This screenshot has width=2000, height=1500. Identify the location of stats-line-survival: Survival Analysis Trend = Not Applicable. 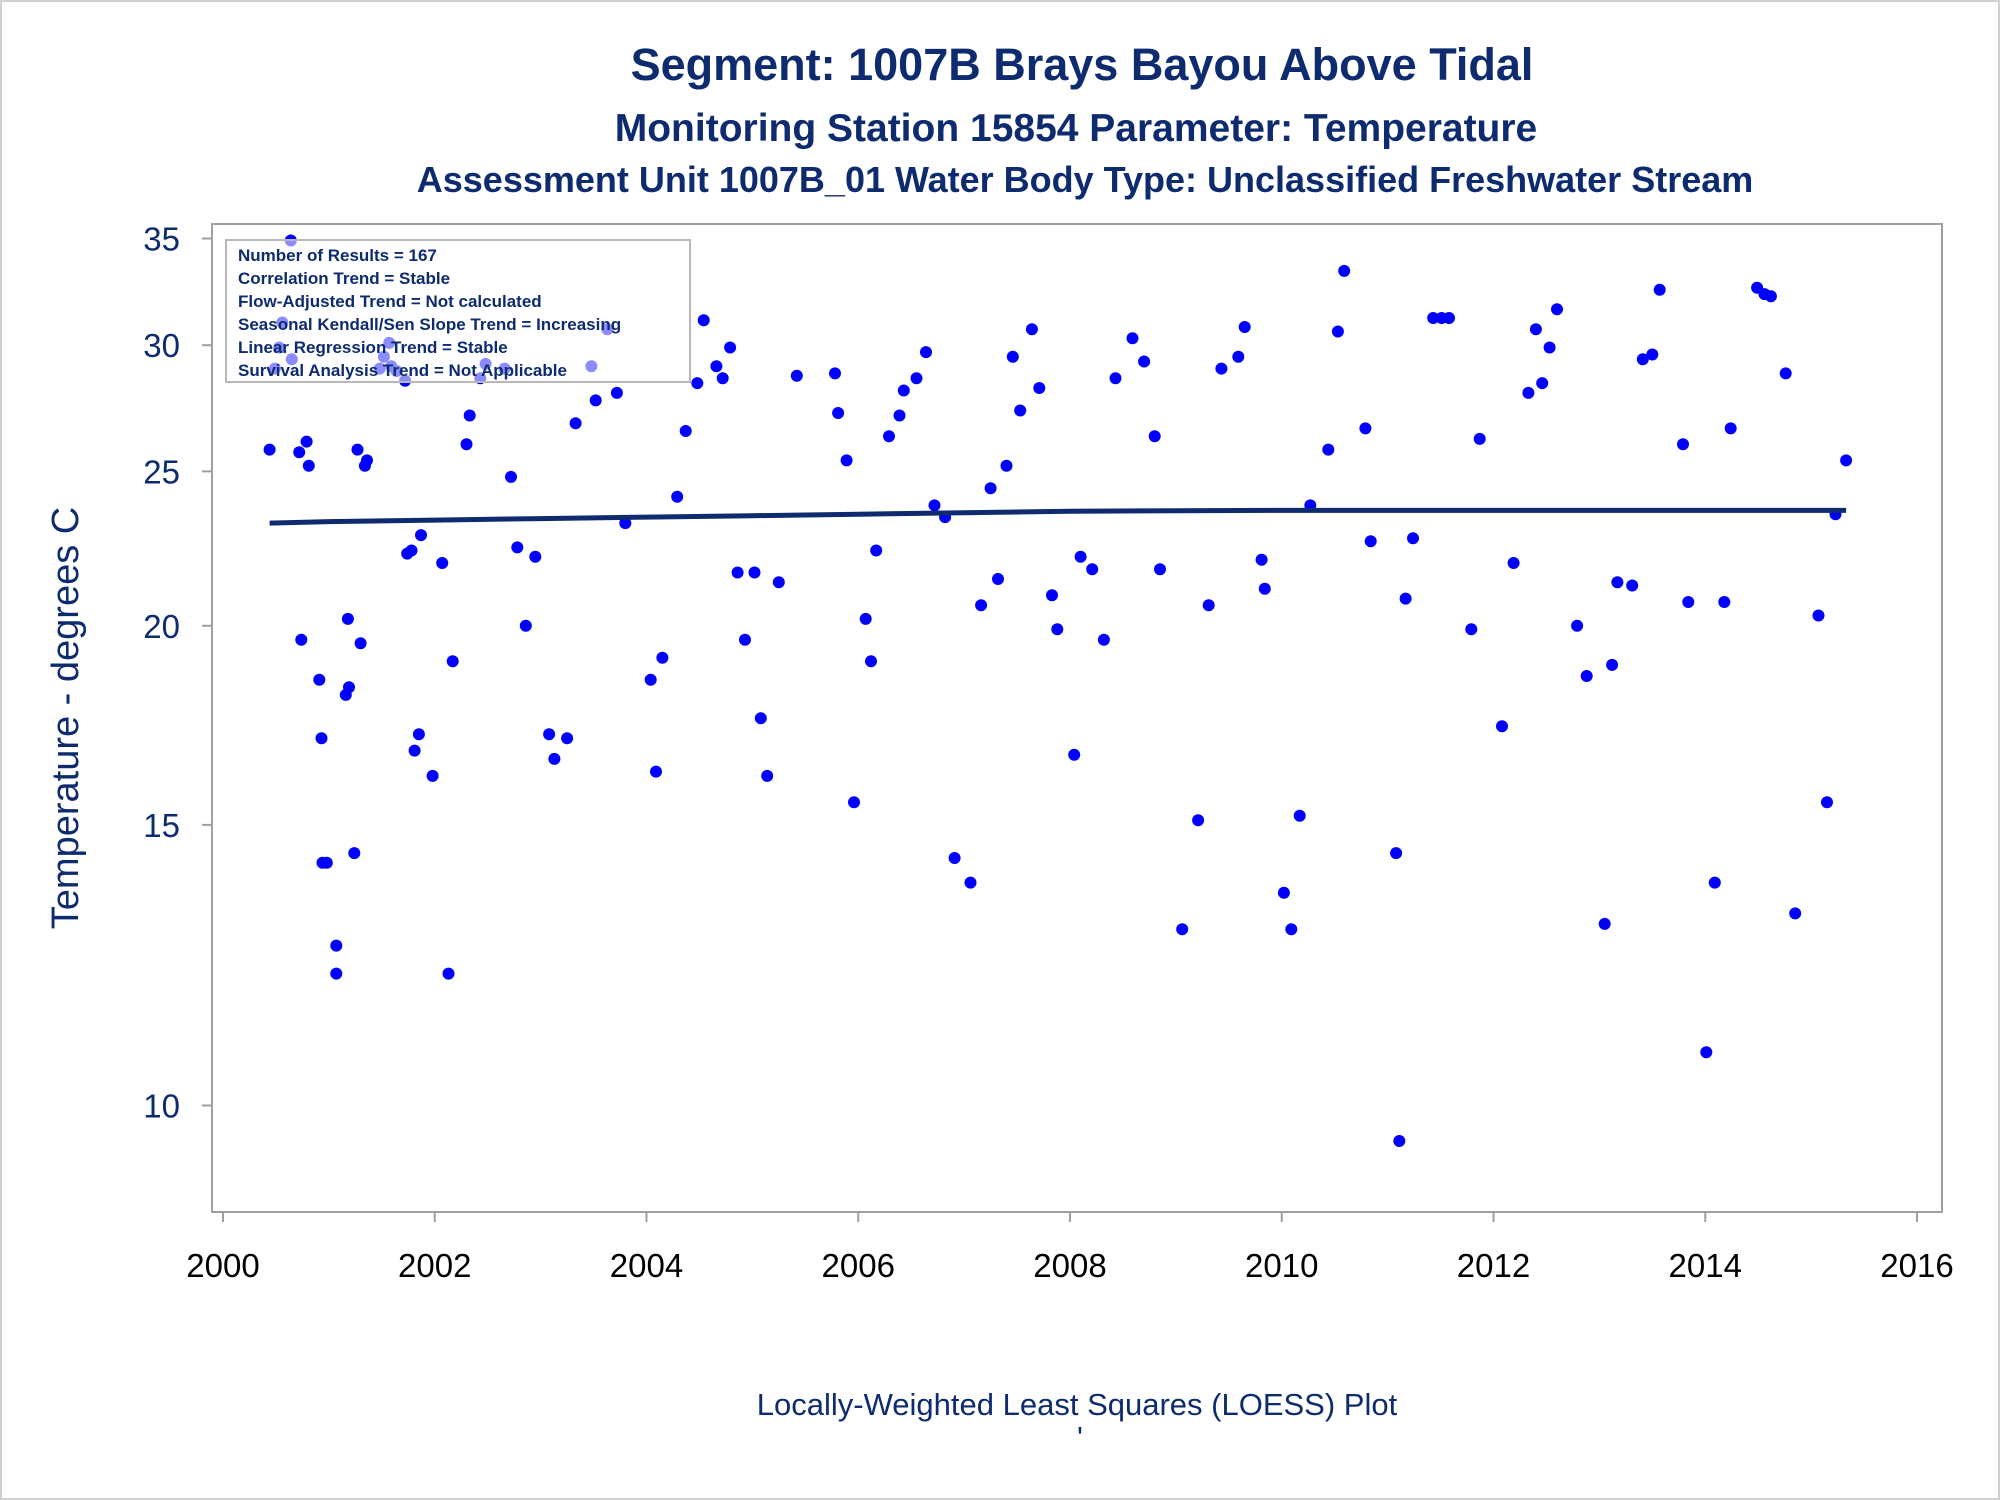
(402, 370).